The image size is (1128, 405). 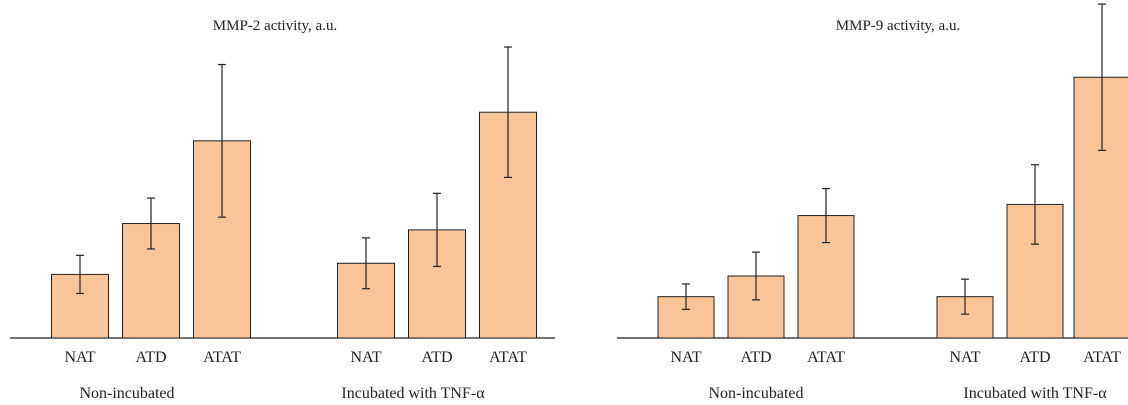 I want to click on chart-title: MMP-9 activity, a.u., so click(x=898, y=26).